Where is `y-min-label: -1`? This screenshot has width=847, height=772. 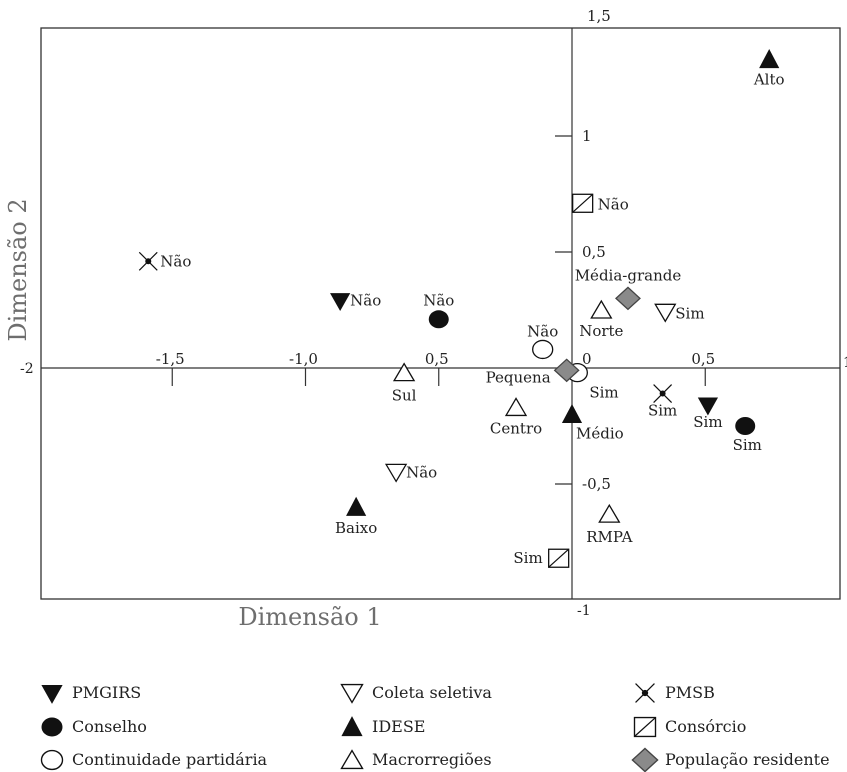 y-min-label: -1 is located at coordinates (584, 611).